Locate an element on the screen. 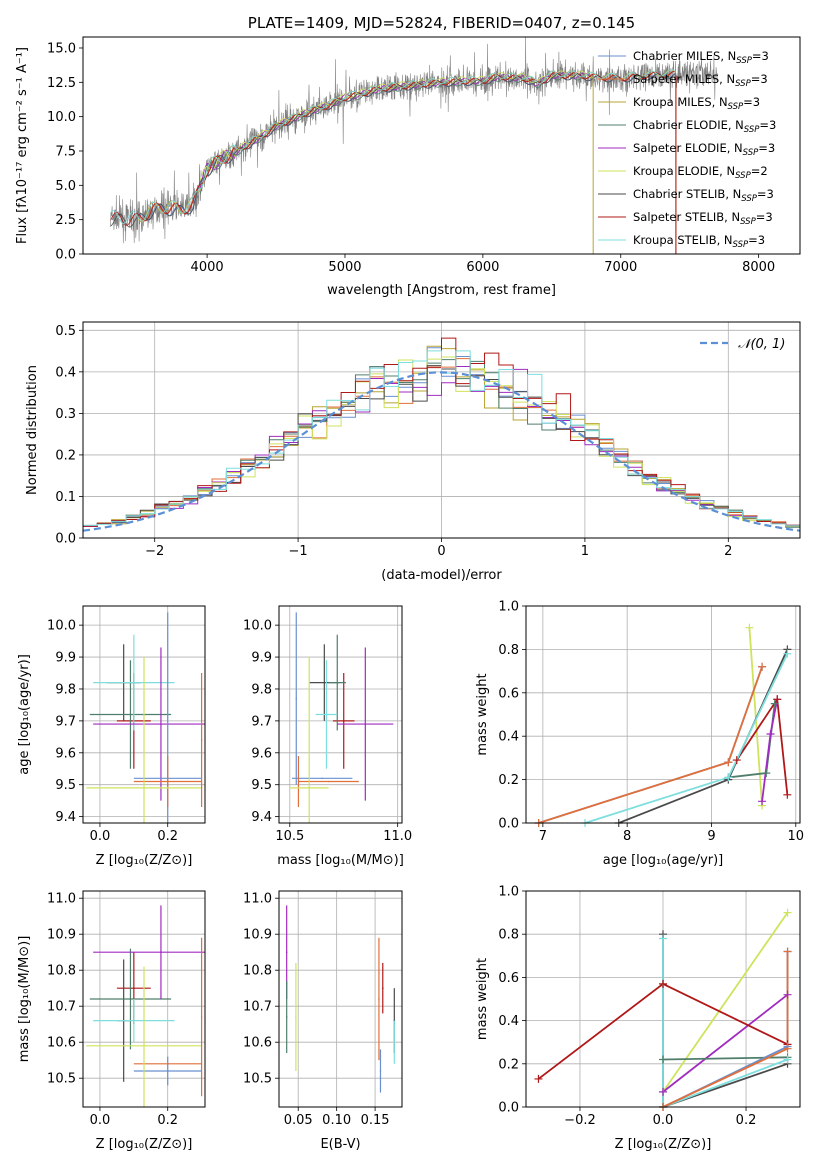 The image size is (819, 1170). plot-area-weight-vs-age is located at coordinates (663, 725).